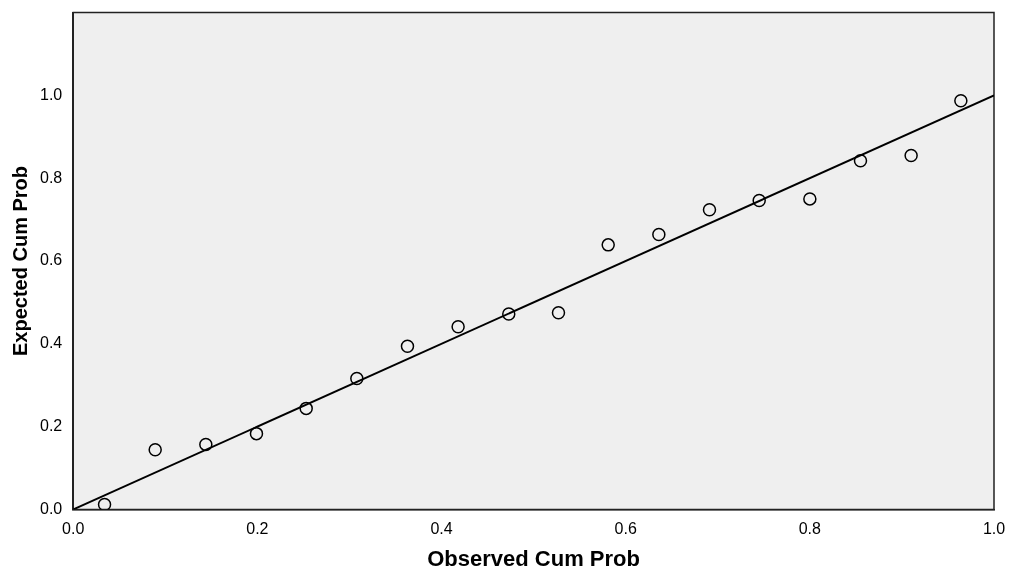 This screenshot has width=1014, height=582. Describe the element at coordinates (51, 343) in the screenshot. I see `y-tick-label: 0.4` at that location.